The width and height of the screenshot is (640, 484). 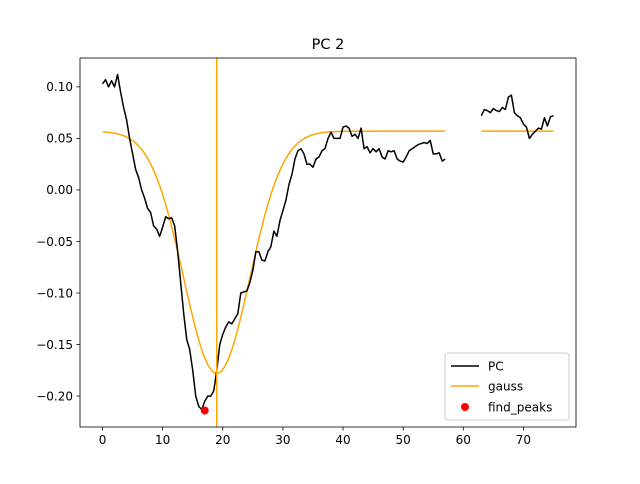 I want to click on legend: PC gauss find_peaks, so click(x=507, y=386).